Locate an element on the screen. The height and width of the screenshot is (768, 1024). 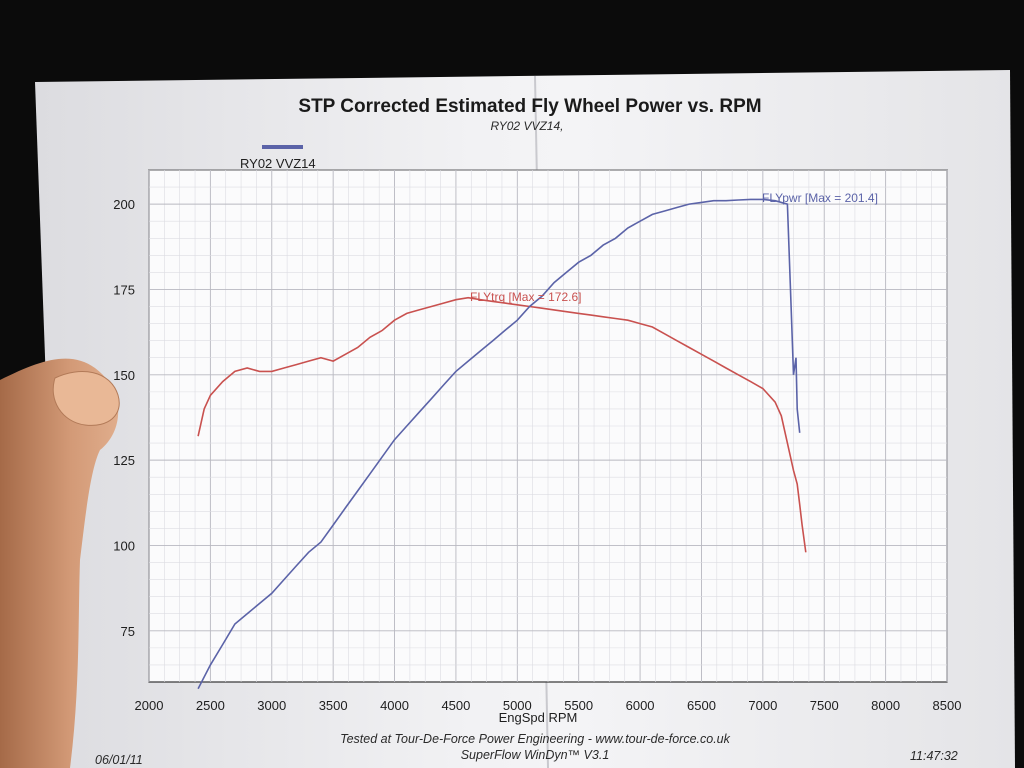
footer-date: 06/01/11 is located at coordinates (119, 760).